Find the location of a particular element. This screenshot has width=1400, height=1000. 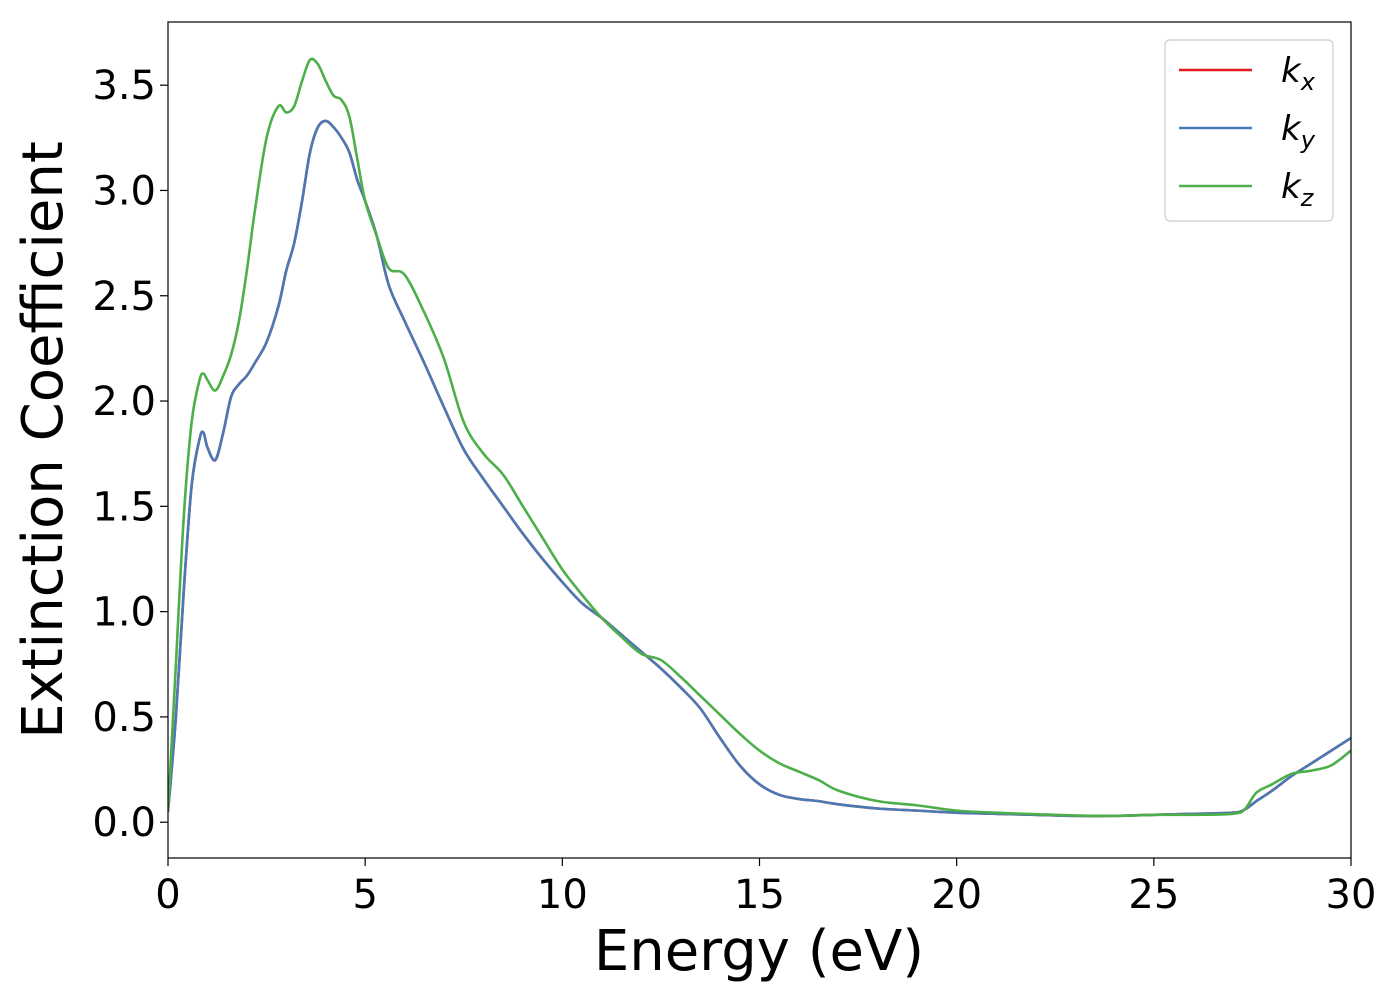

y-tick-label: 1.0 is located at coordinates (124, 613).